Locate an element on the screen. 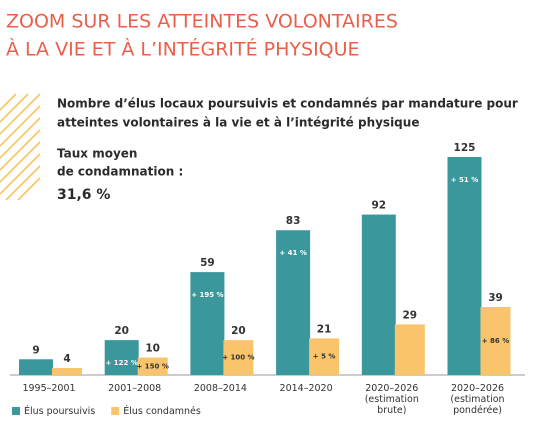  value-label: 59 is located at coordinates (207, 263).